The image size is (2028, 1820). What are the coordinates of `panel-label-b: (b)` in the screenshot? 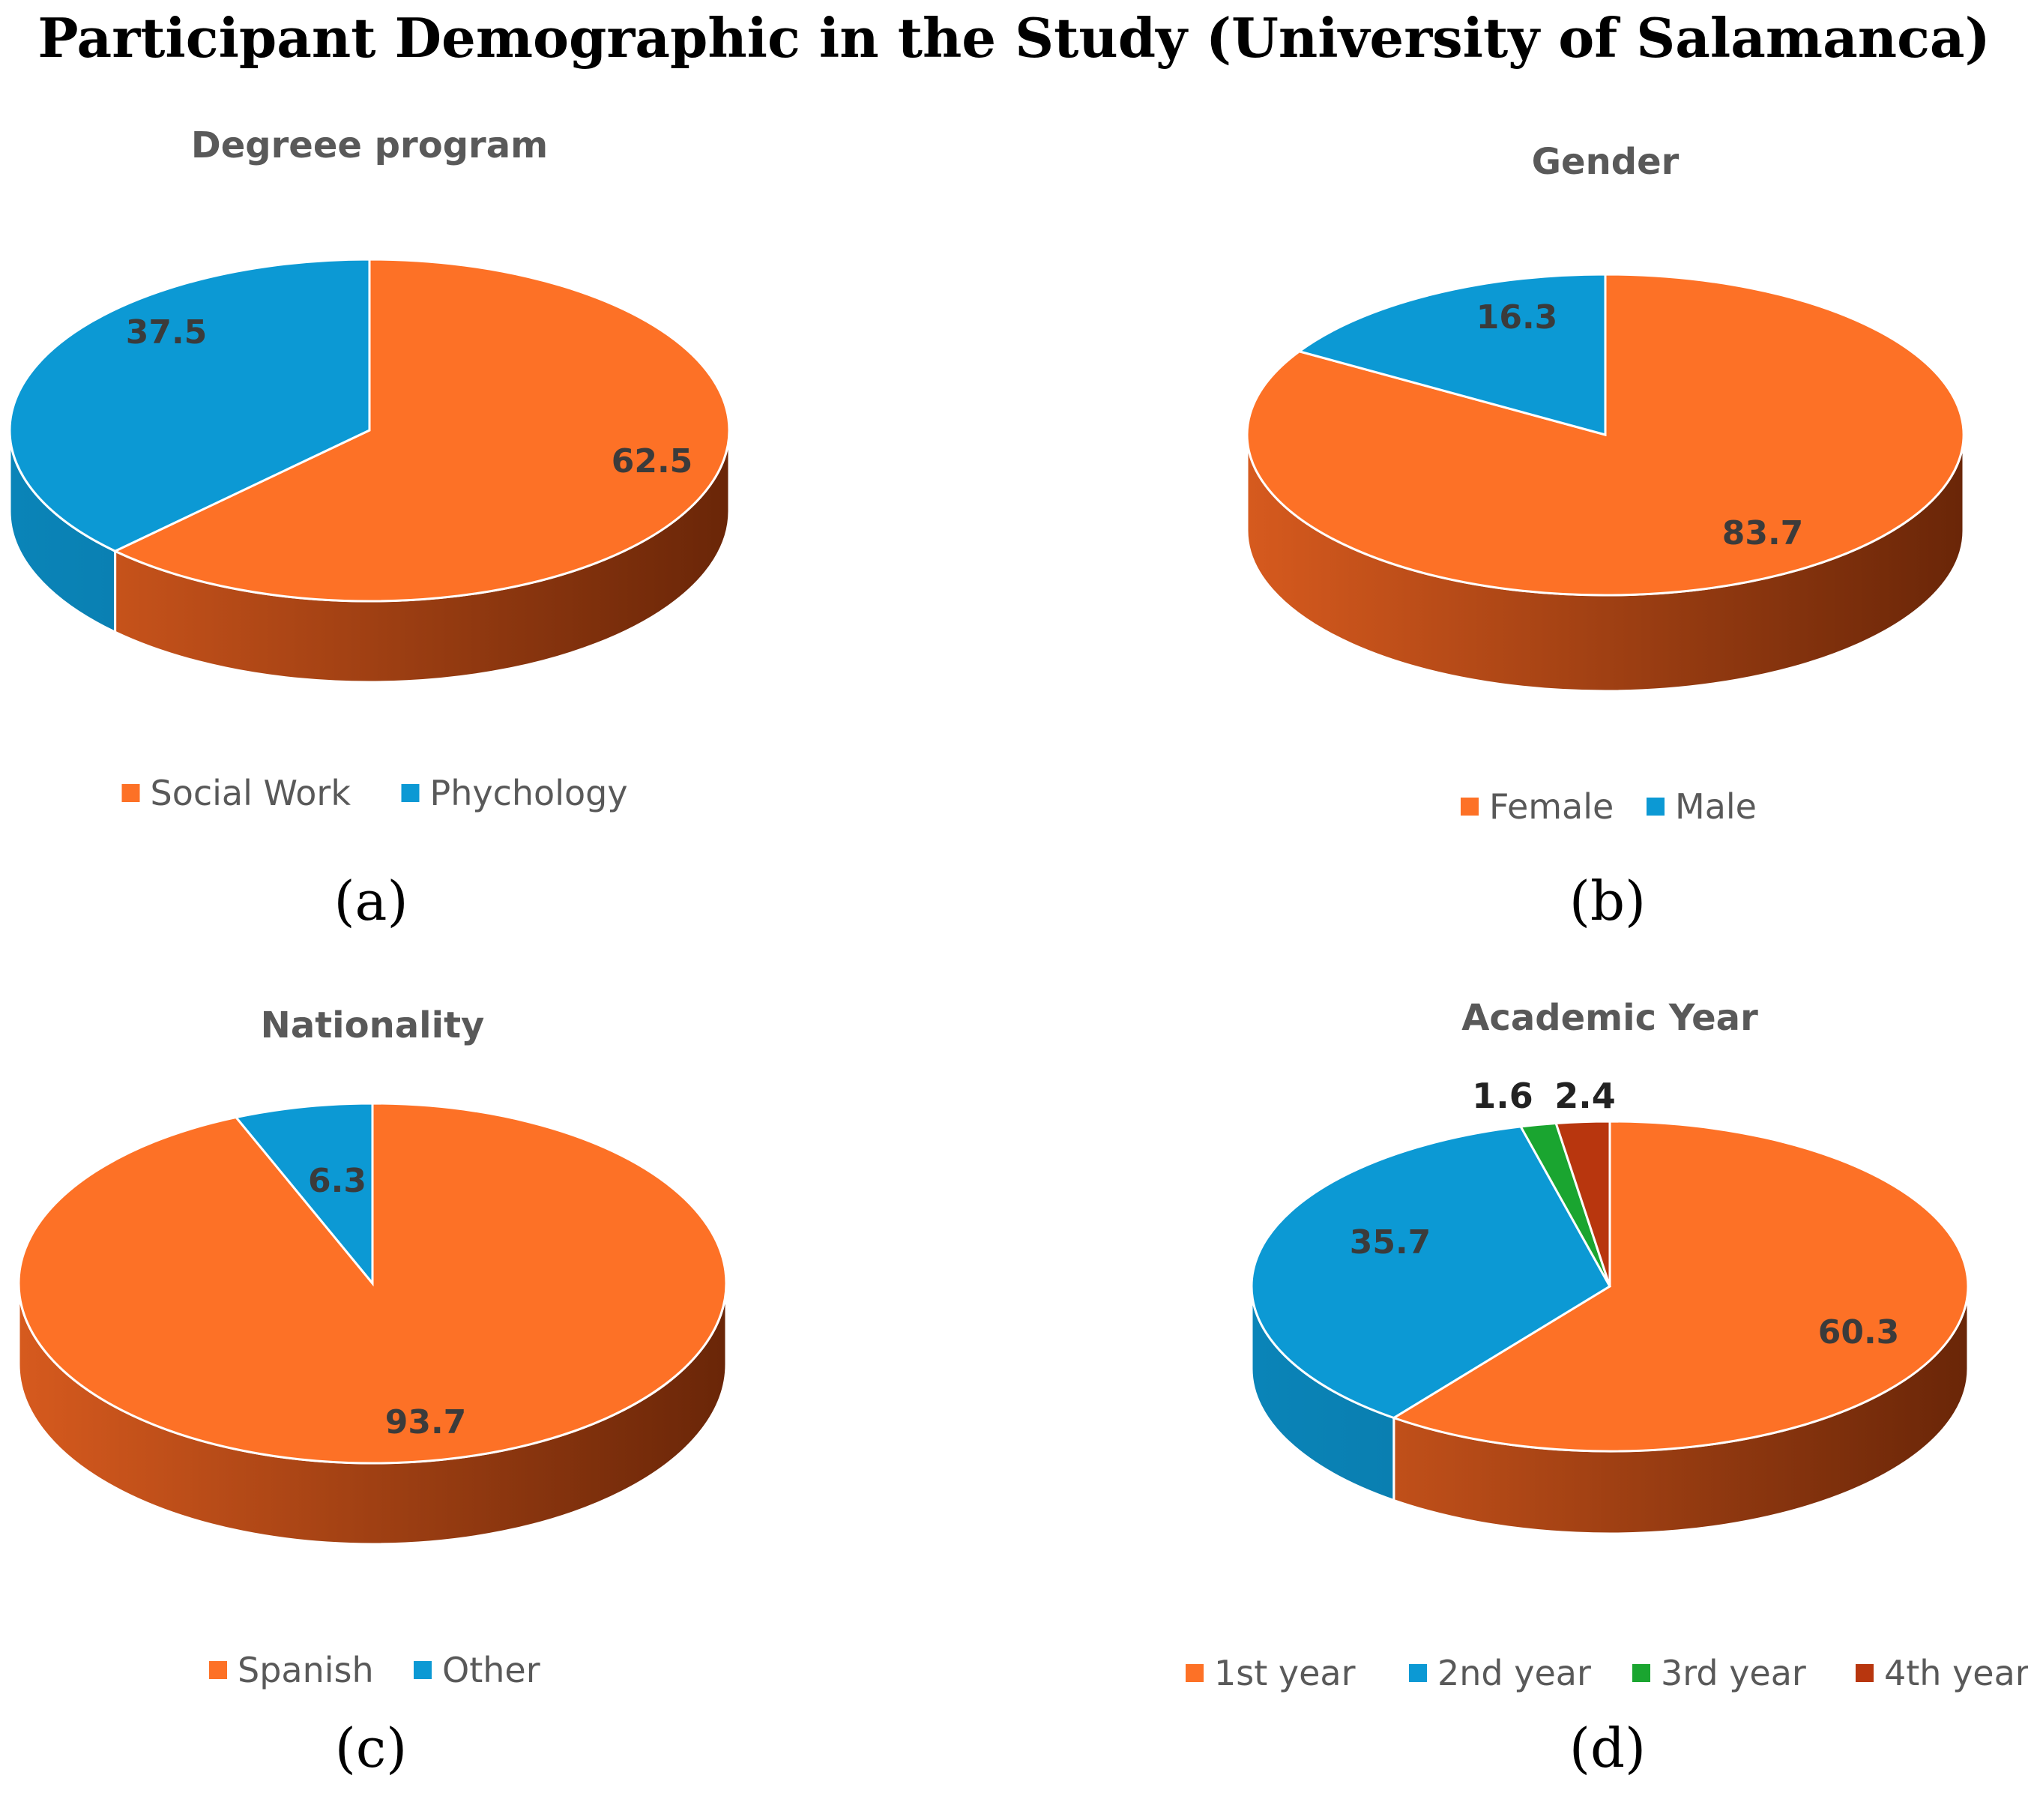 It's located at (1608, 901).